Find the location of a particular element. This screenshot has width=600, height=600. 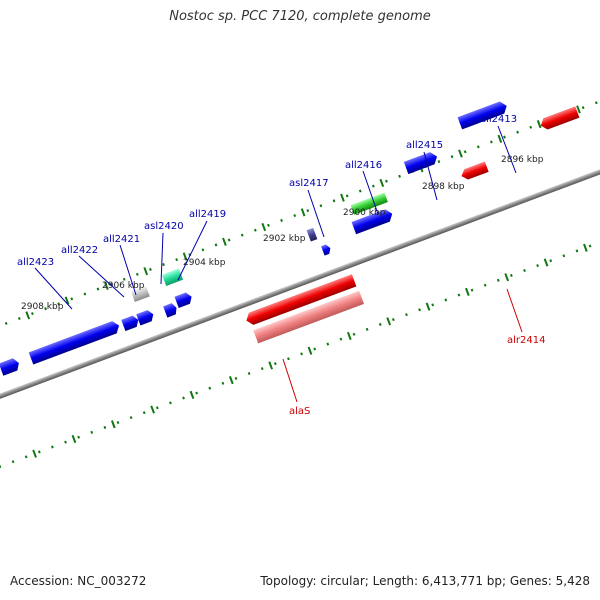

gene-label-alaS: alaS is located at coordinates (299, 411).